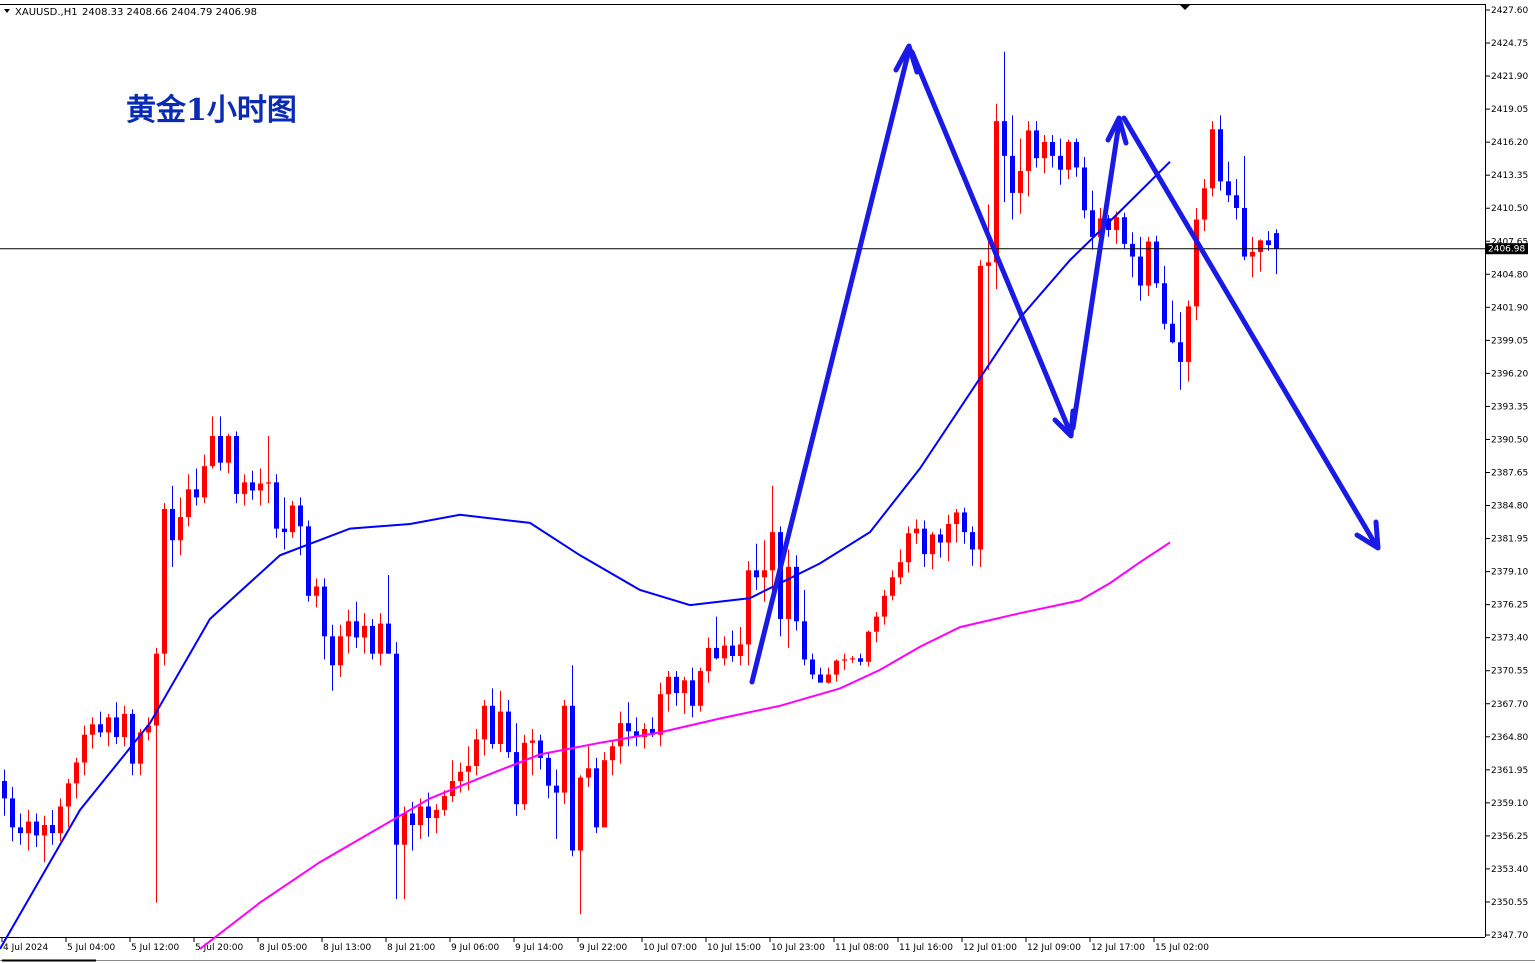 This screenshot has height=963, width=1535. Describe the element at coordinates (1509, 440) in the screenshot. I see `y-tick-label: 2390.50` at that location.